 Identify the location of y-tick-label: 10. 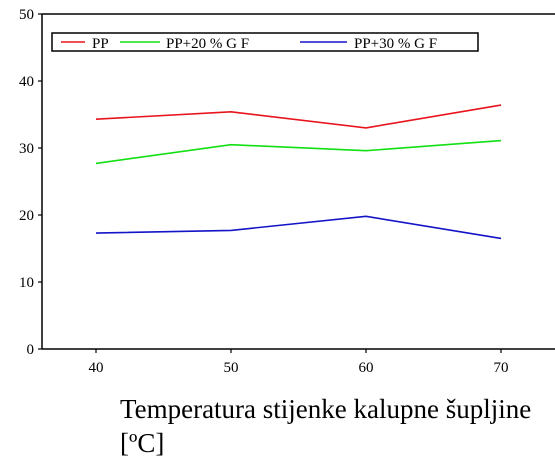
(26, 283).